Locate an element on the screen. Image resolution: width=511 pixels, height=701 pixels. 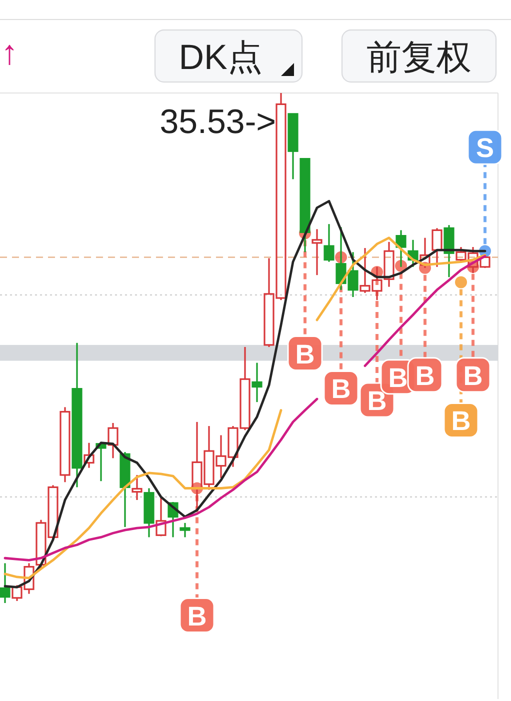
annotation: S is located at coordinates (485, 148).